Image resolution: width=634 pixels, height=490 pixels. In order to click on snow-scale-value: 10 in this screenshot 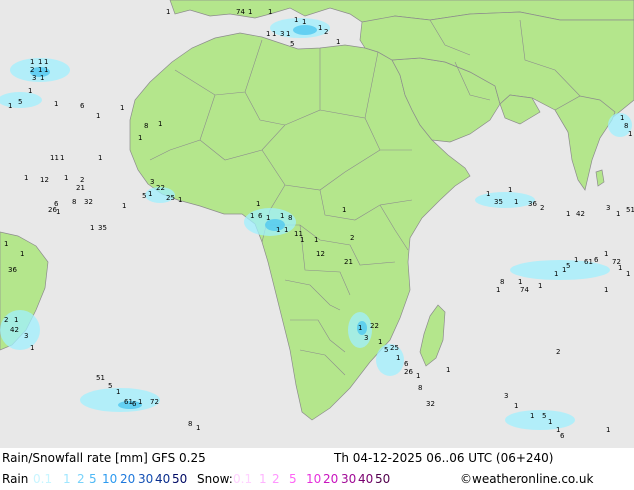, I will do `click(314, 479)`.